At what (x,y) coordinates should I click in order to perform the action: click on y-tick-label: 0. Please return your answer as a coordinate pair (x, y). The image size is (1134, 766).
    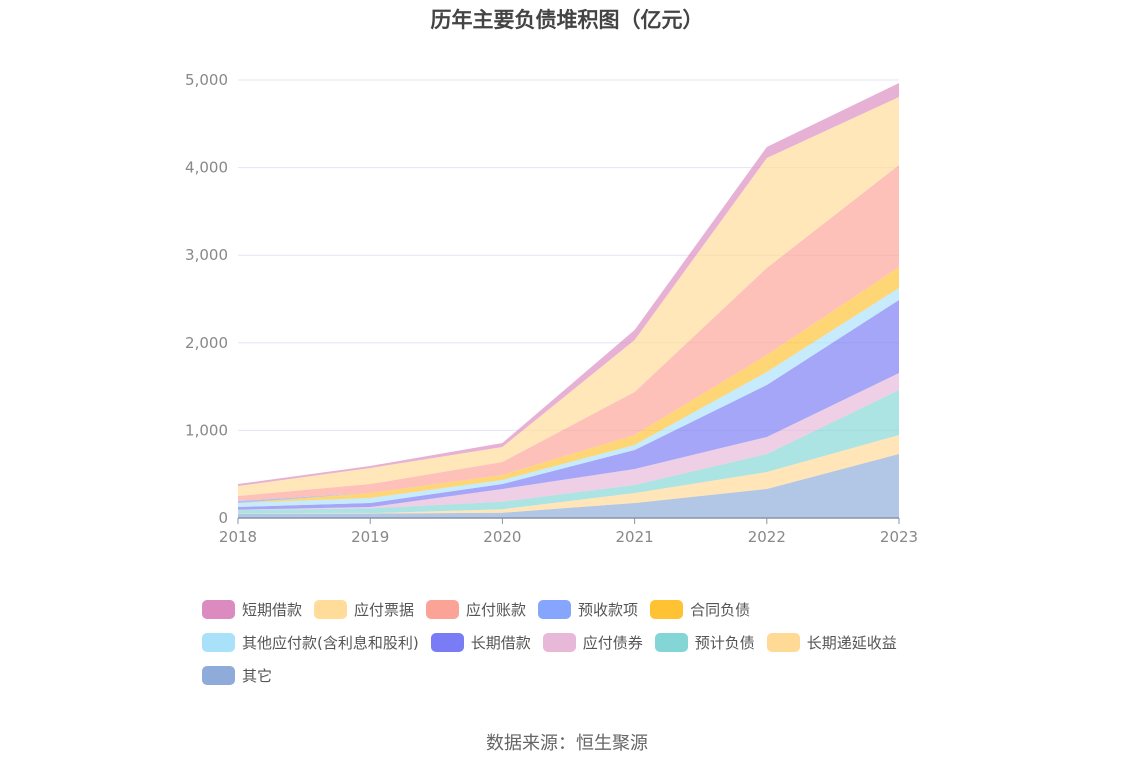
    Looking at the image, I should click on (223, 518).